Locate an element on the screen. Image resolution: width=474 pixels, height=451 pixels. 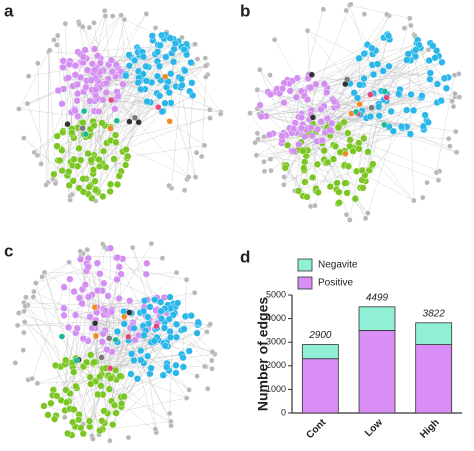
bar-segment is located at coordinates (434, 379).